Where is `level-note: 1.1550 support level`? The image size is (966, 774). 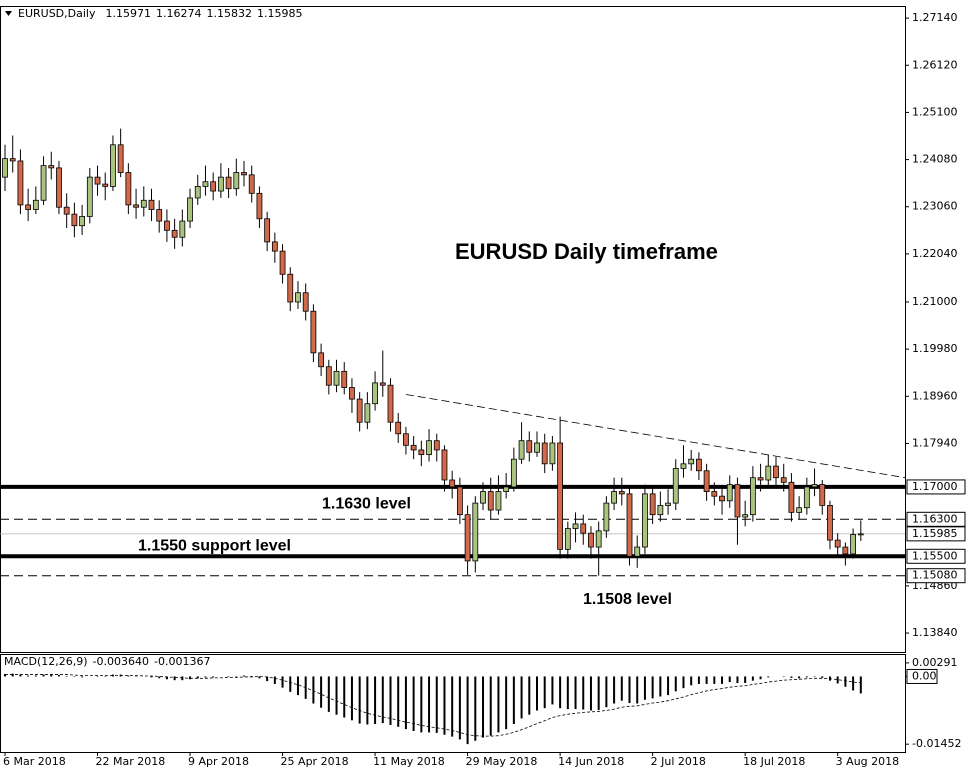 level-note: 1.1550 support level is located at coordinates (214, 546).